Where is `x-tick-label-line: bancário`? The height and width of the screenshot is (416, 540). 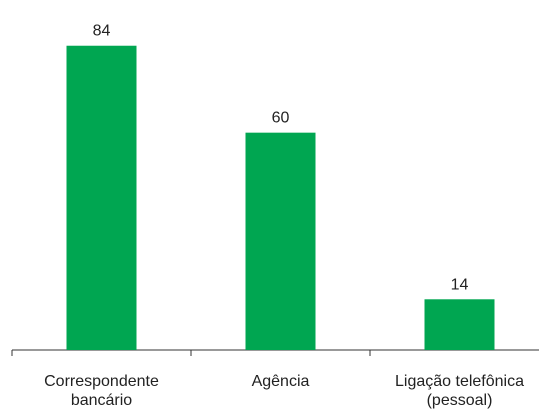
x-tick-label-line: bancário is located at coordinates (101, 400).